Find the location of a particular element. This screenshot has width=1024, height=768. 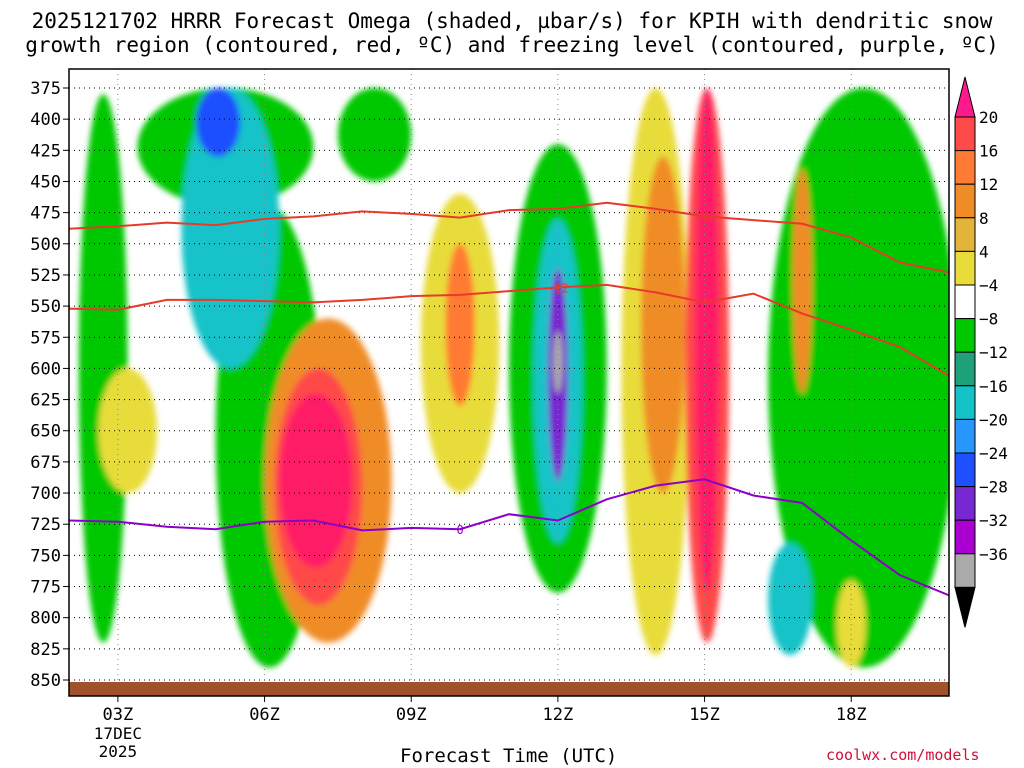

y-tick-label: 750 is located at coordinates (45, 556).